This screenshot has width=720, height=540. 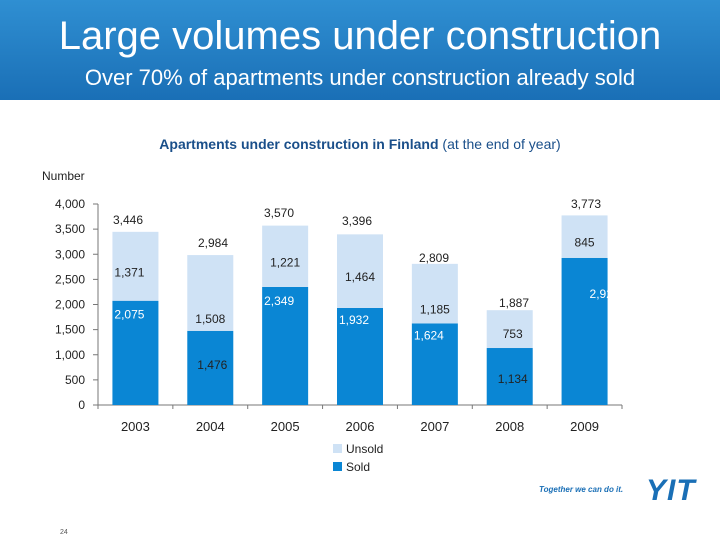 I want to click on legend-swatch-unsold, so click(x=337, y=448).